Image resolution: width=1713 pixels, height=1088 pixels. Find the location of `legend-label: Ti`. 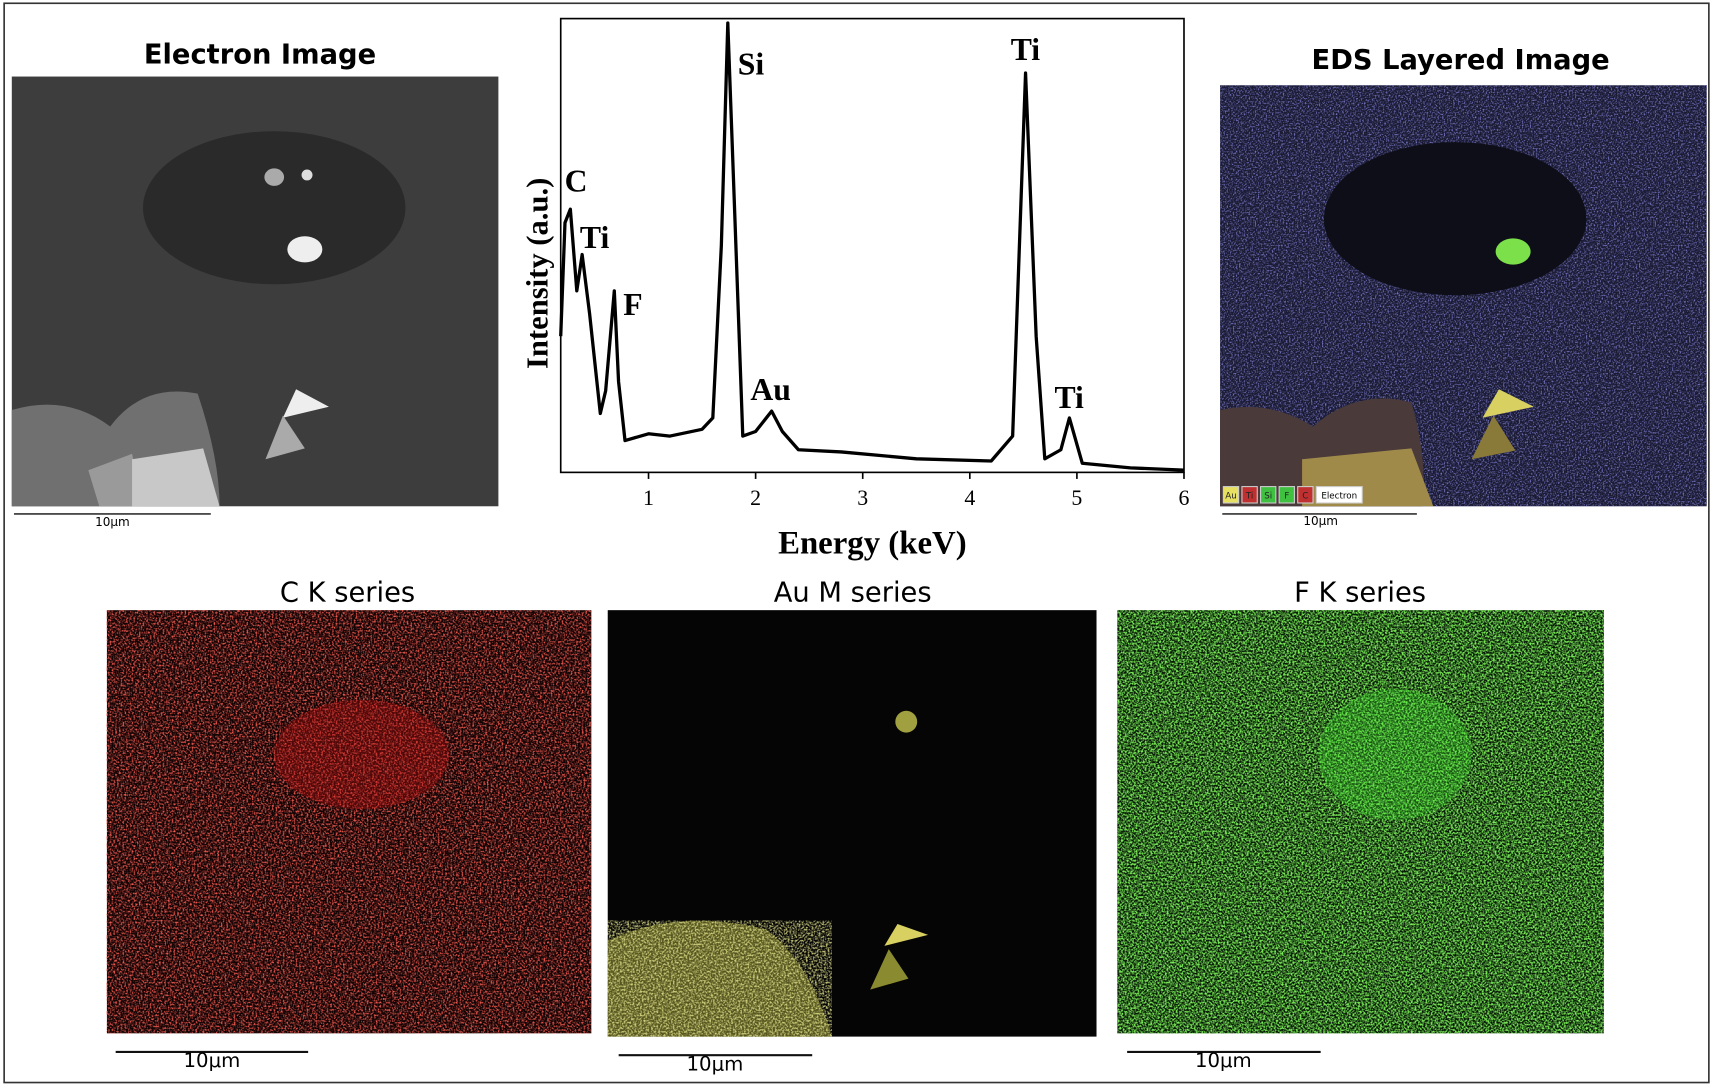

legend-label: Ti is located at coordinates (1249, 497).